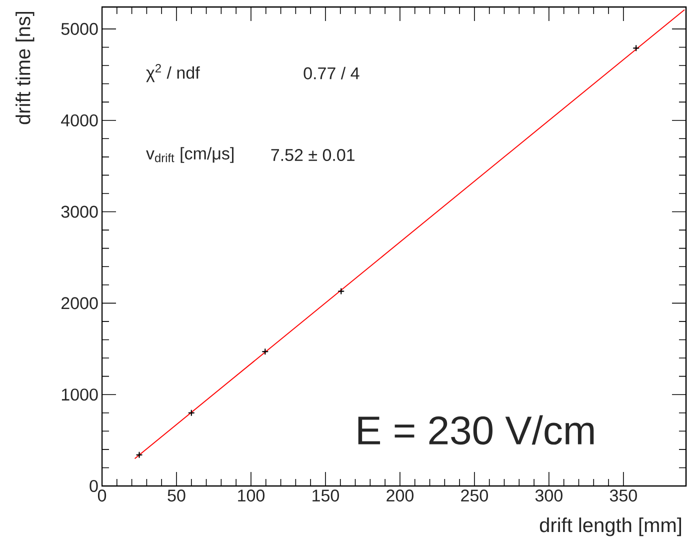 Image resolution: width=687 pixels, height=542 pixels. What do you see at coordinates (476, 430) in the screenshot?
I see `annotation: E = 230 V/cm` at bounding box center [476, 430].